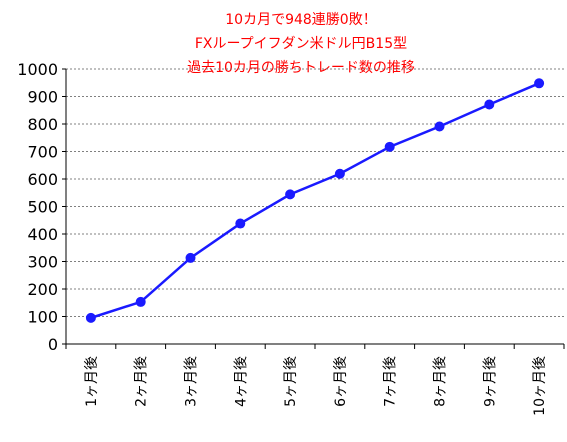 Image resolution: width=567 pixels, height=442 pixels. I want to click on y-tick-label: 700, so click(42, 152).